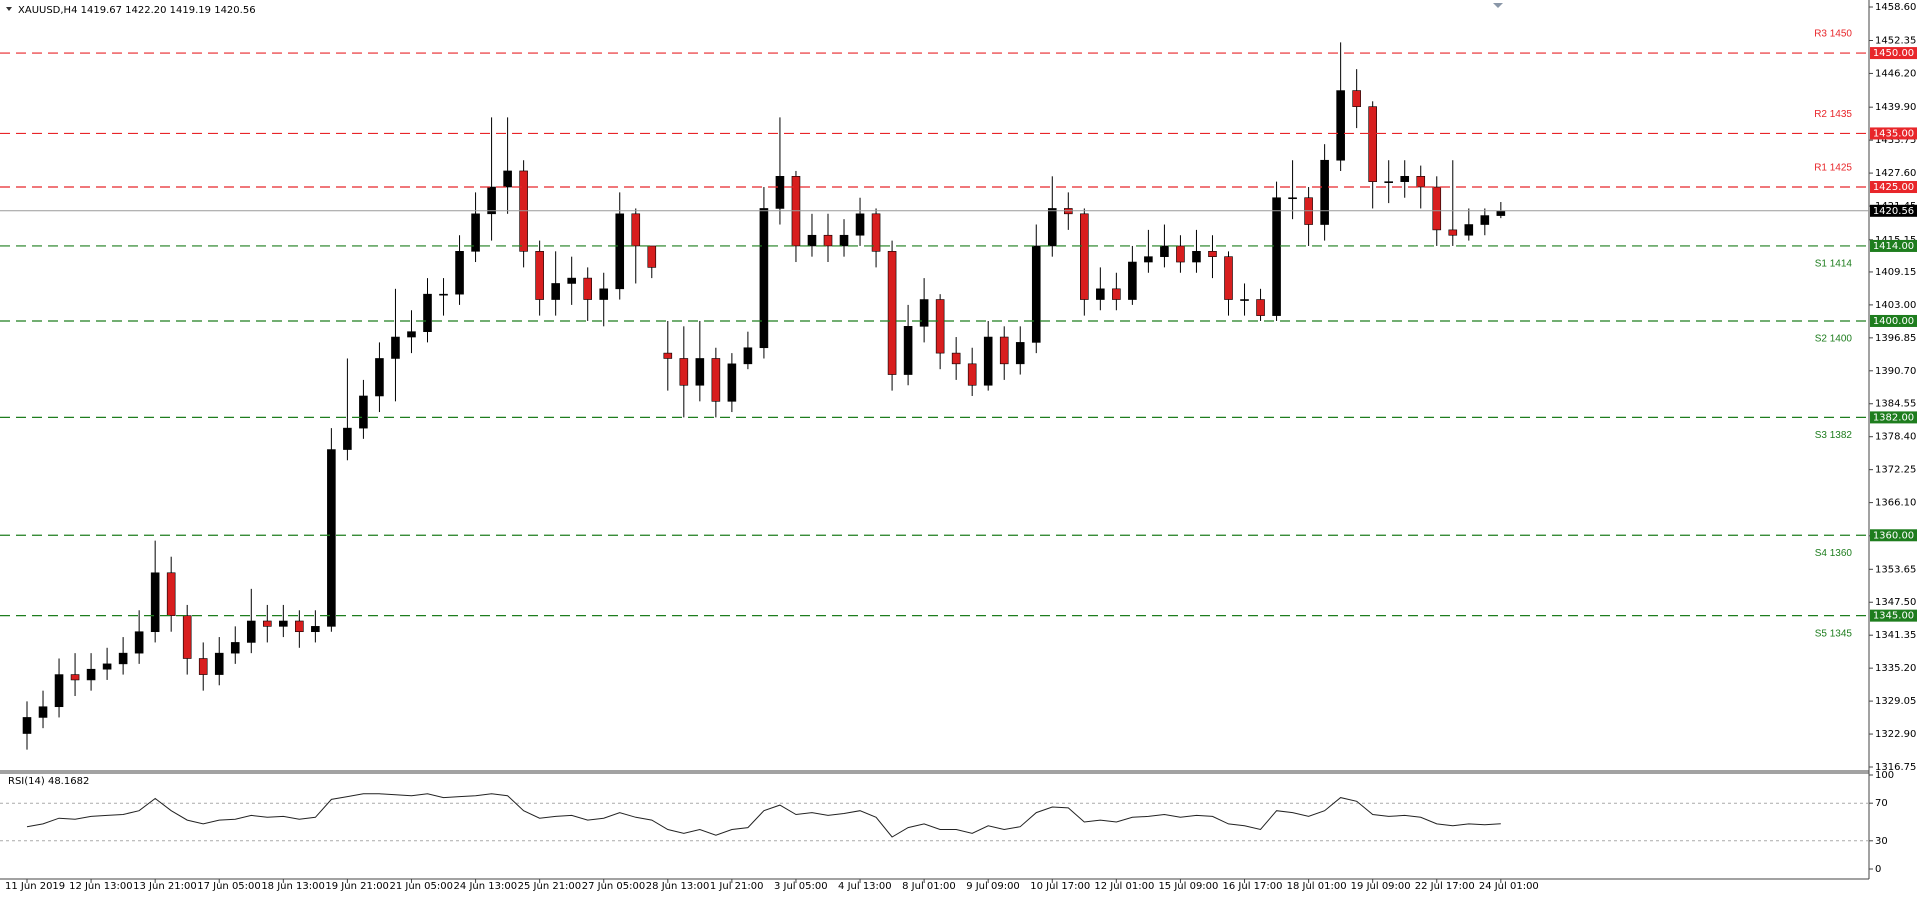 This screenshot has height=900, width=1919. I want to click on level-price-label: 1400.00, so click(1893, 321).